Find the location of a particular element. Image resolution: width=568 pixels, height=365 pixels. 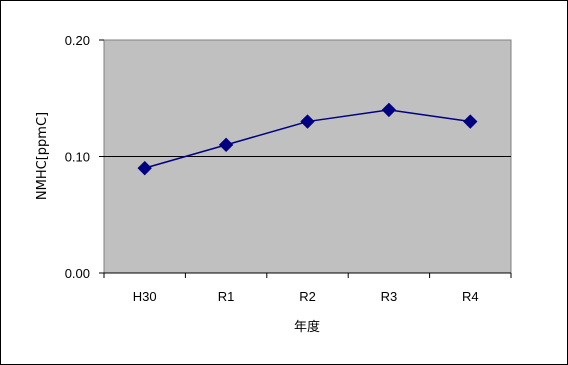

x-tick-label: R4 is located at coordinates (470, 296).